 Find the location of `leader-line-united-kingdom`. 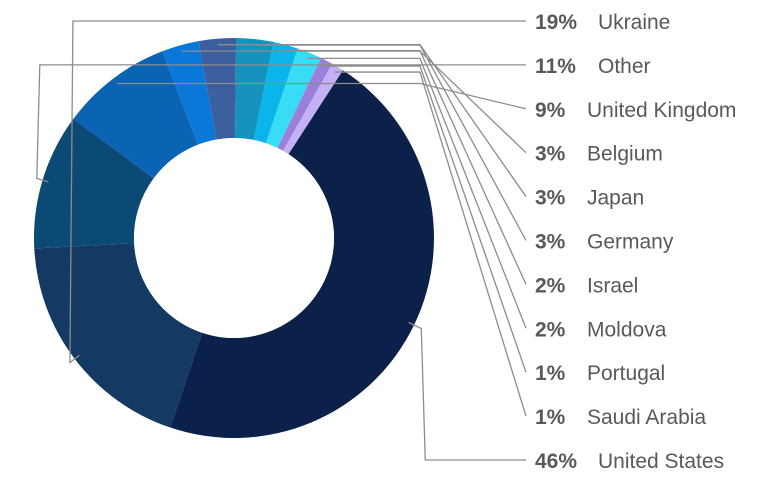

leader-line-united-kingdom is located at coordinates (321, 96).